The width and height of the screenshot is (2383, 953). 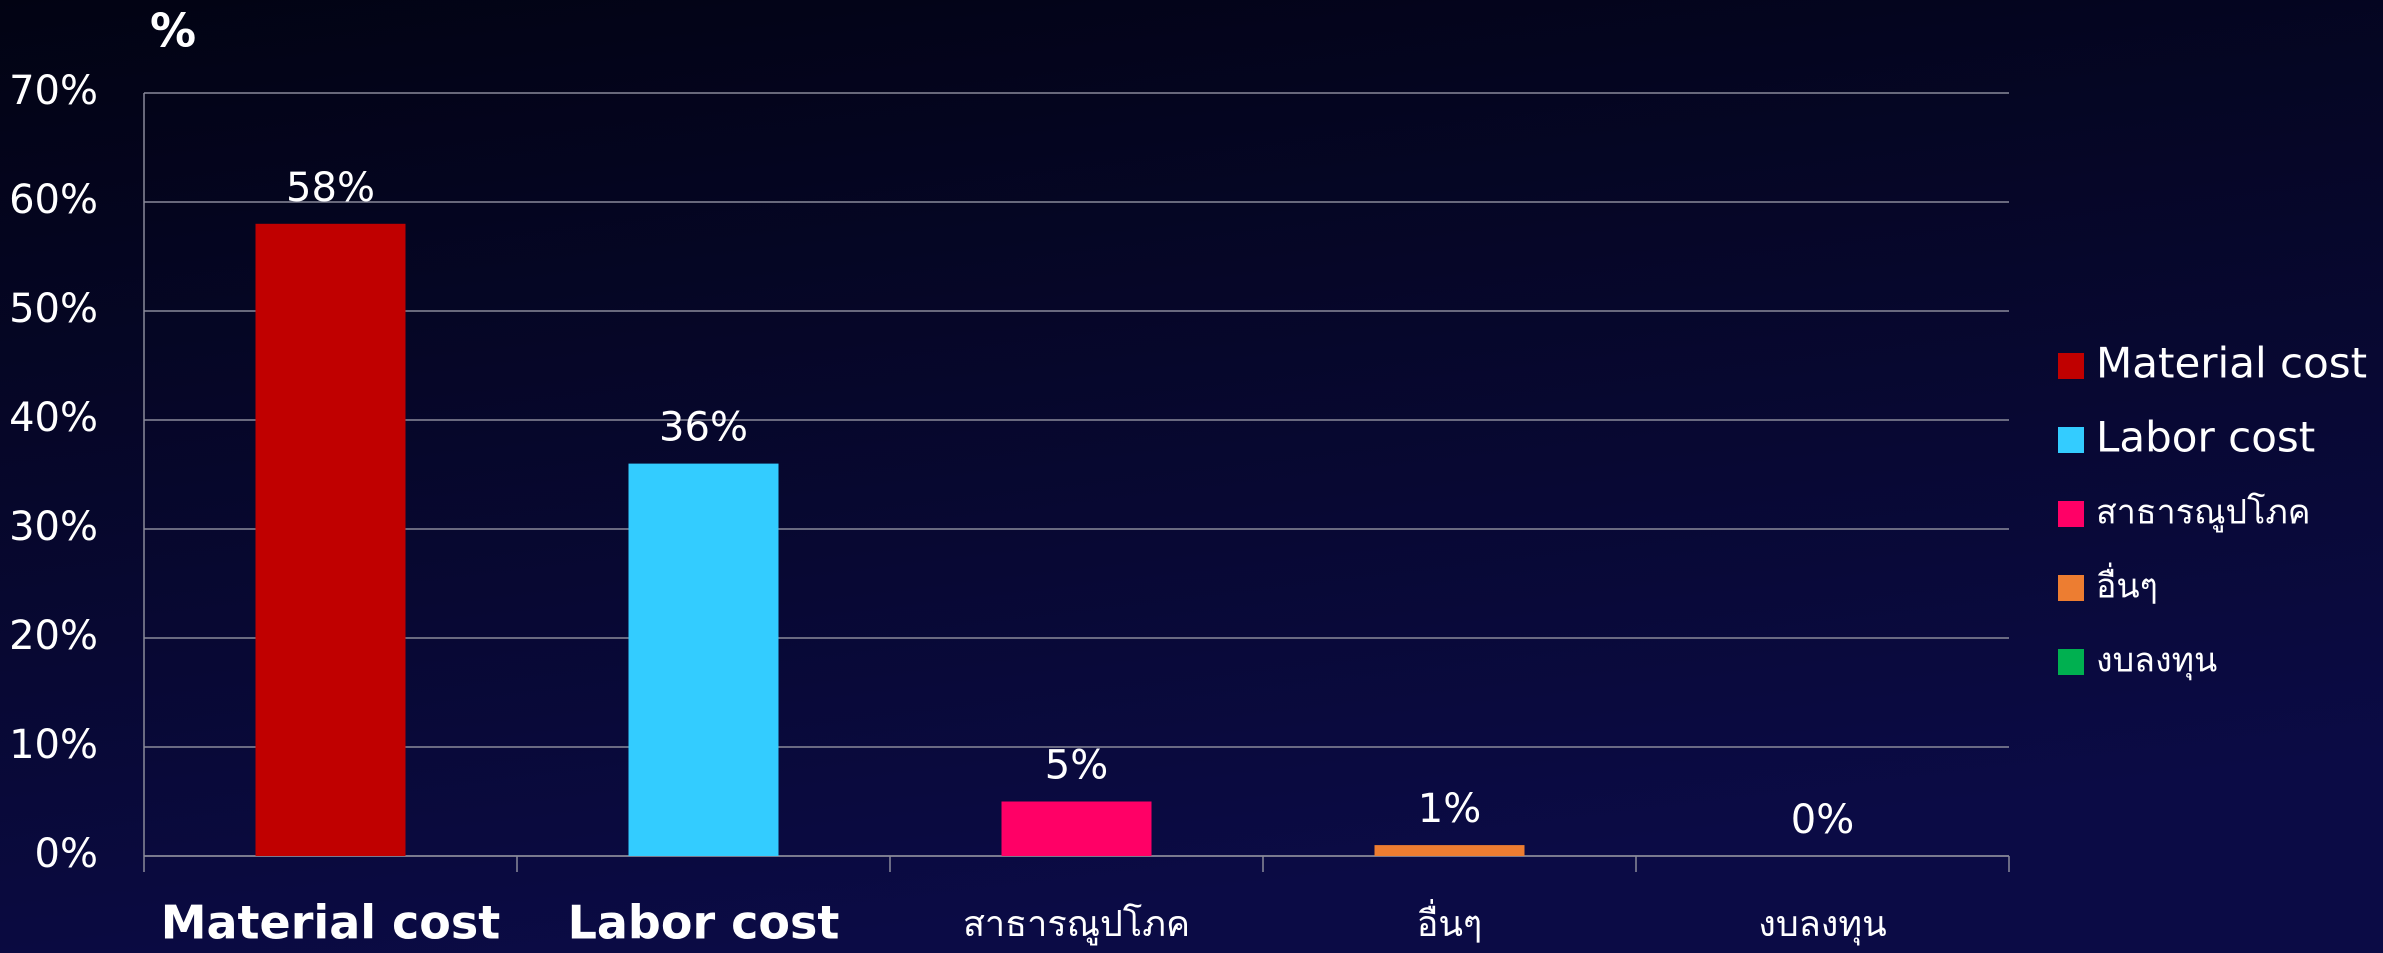 I want to click on x-tick-label: Material cost, so click(x=331, y=923).